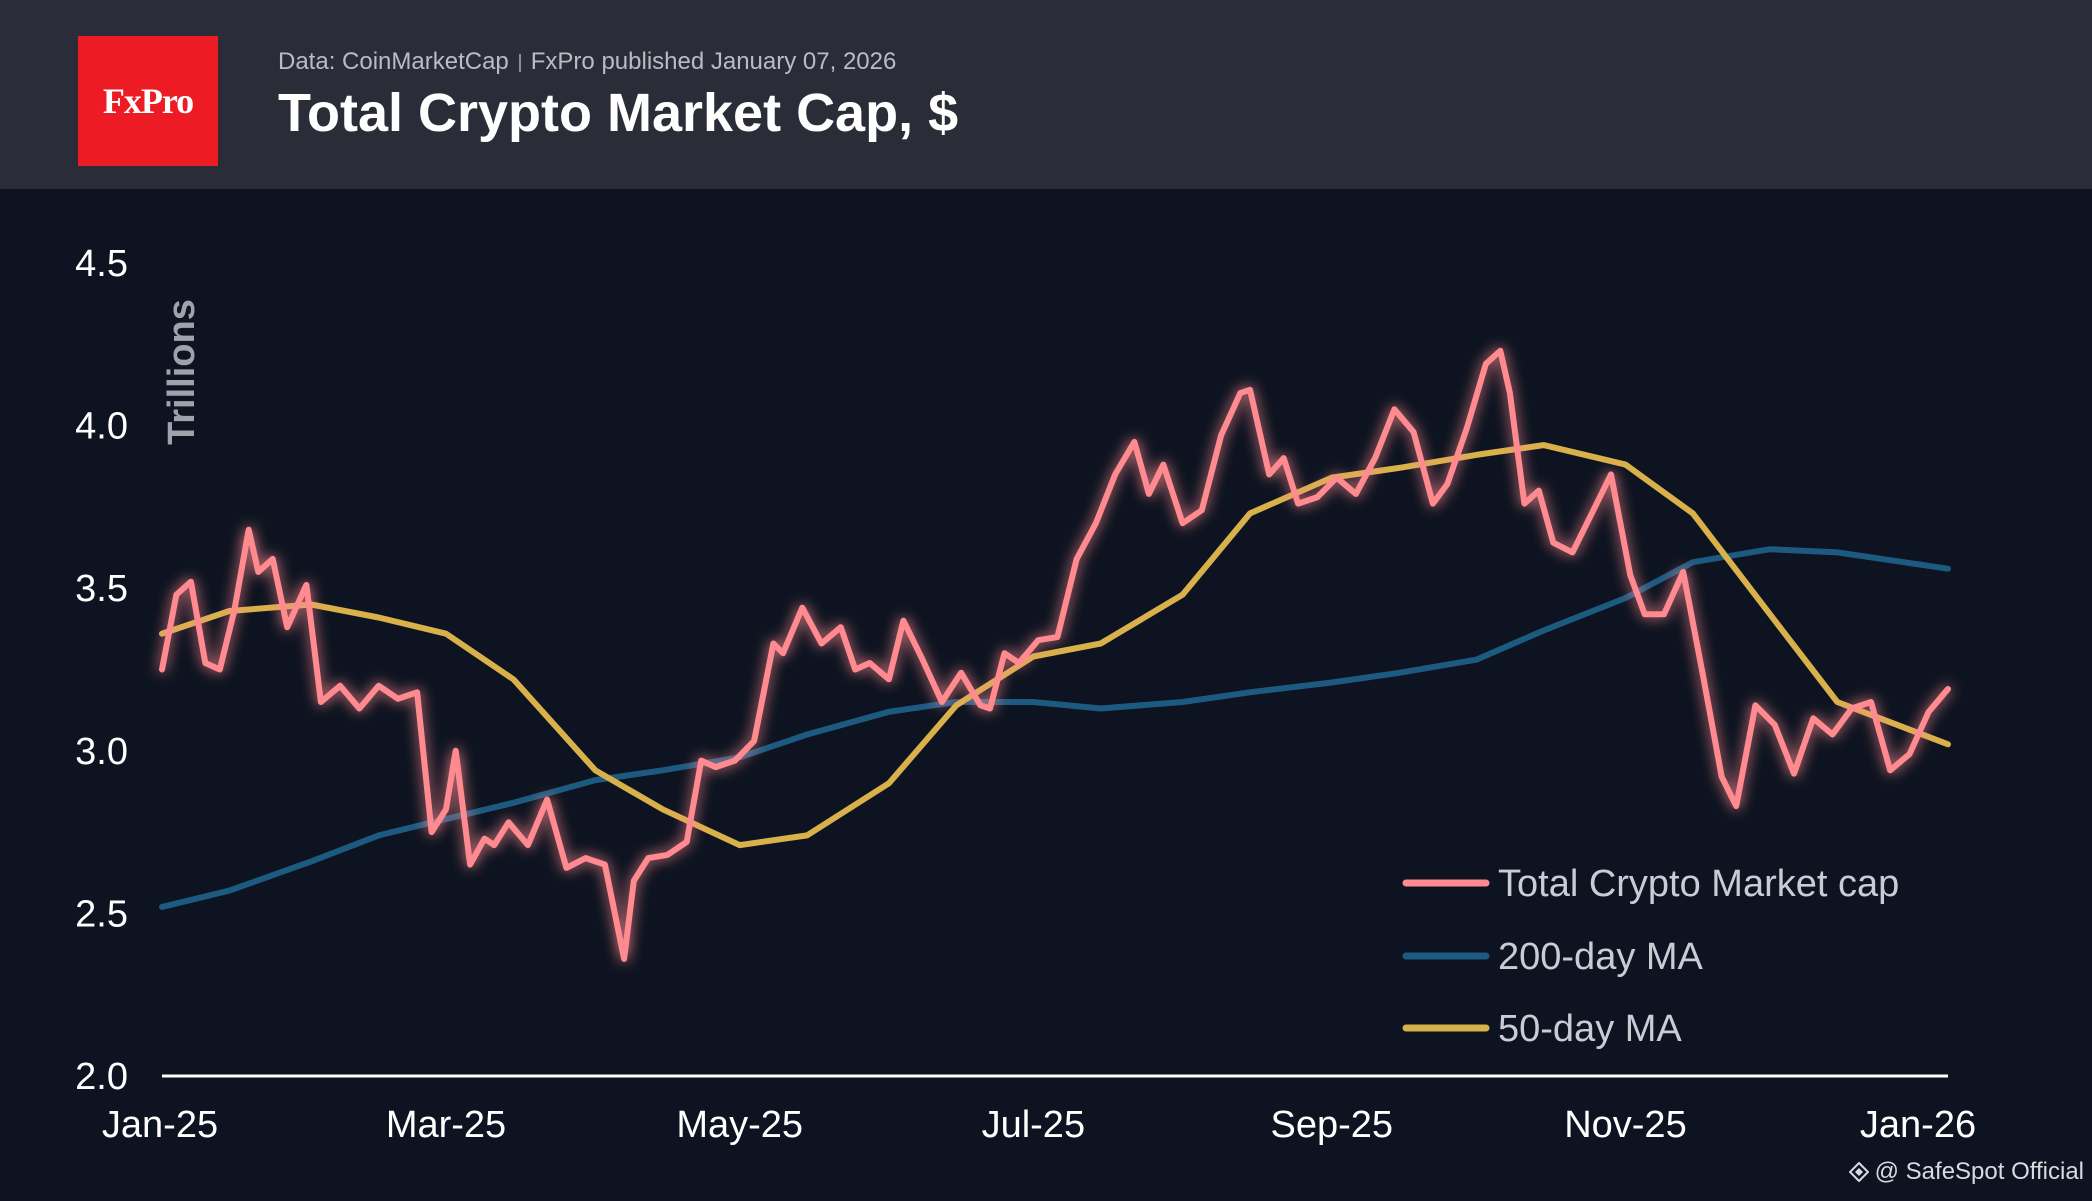 The height and width of the screenshot is (1201, 2092). I want to click on y-axis-label: Trillions, so click(182, 372).